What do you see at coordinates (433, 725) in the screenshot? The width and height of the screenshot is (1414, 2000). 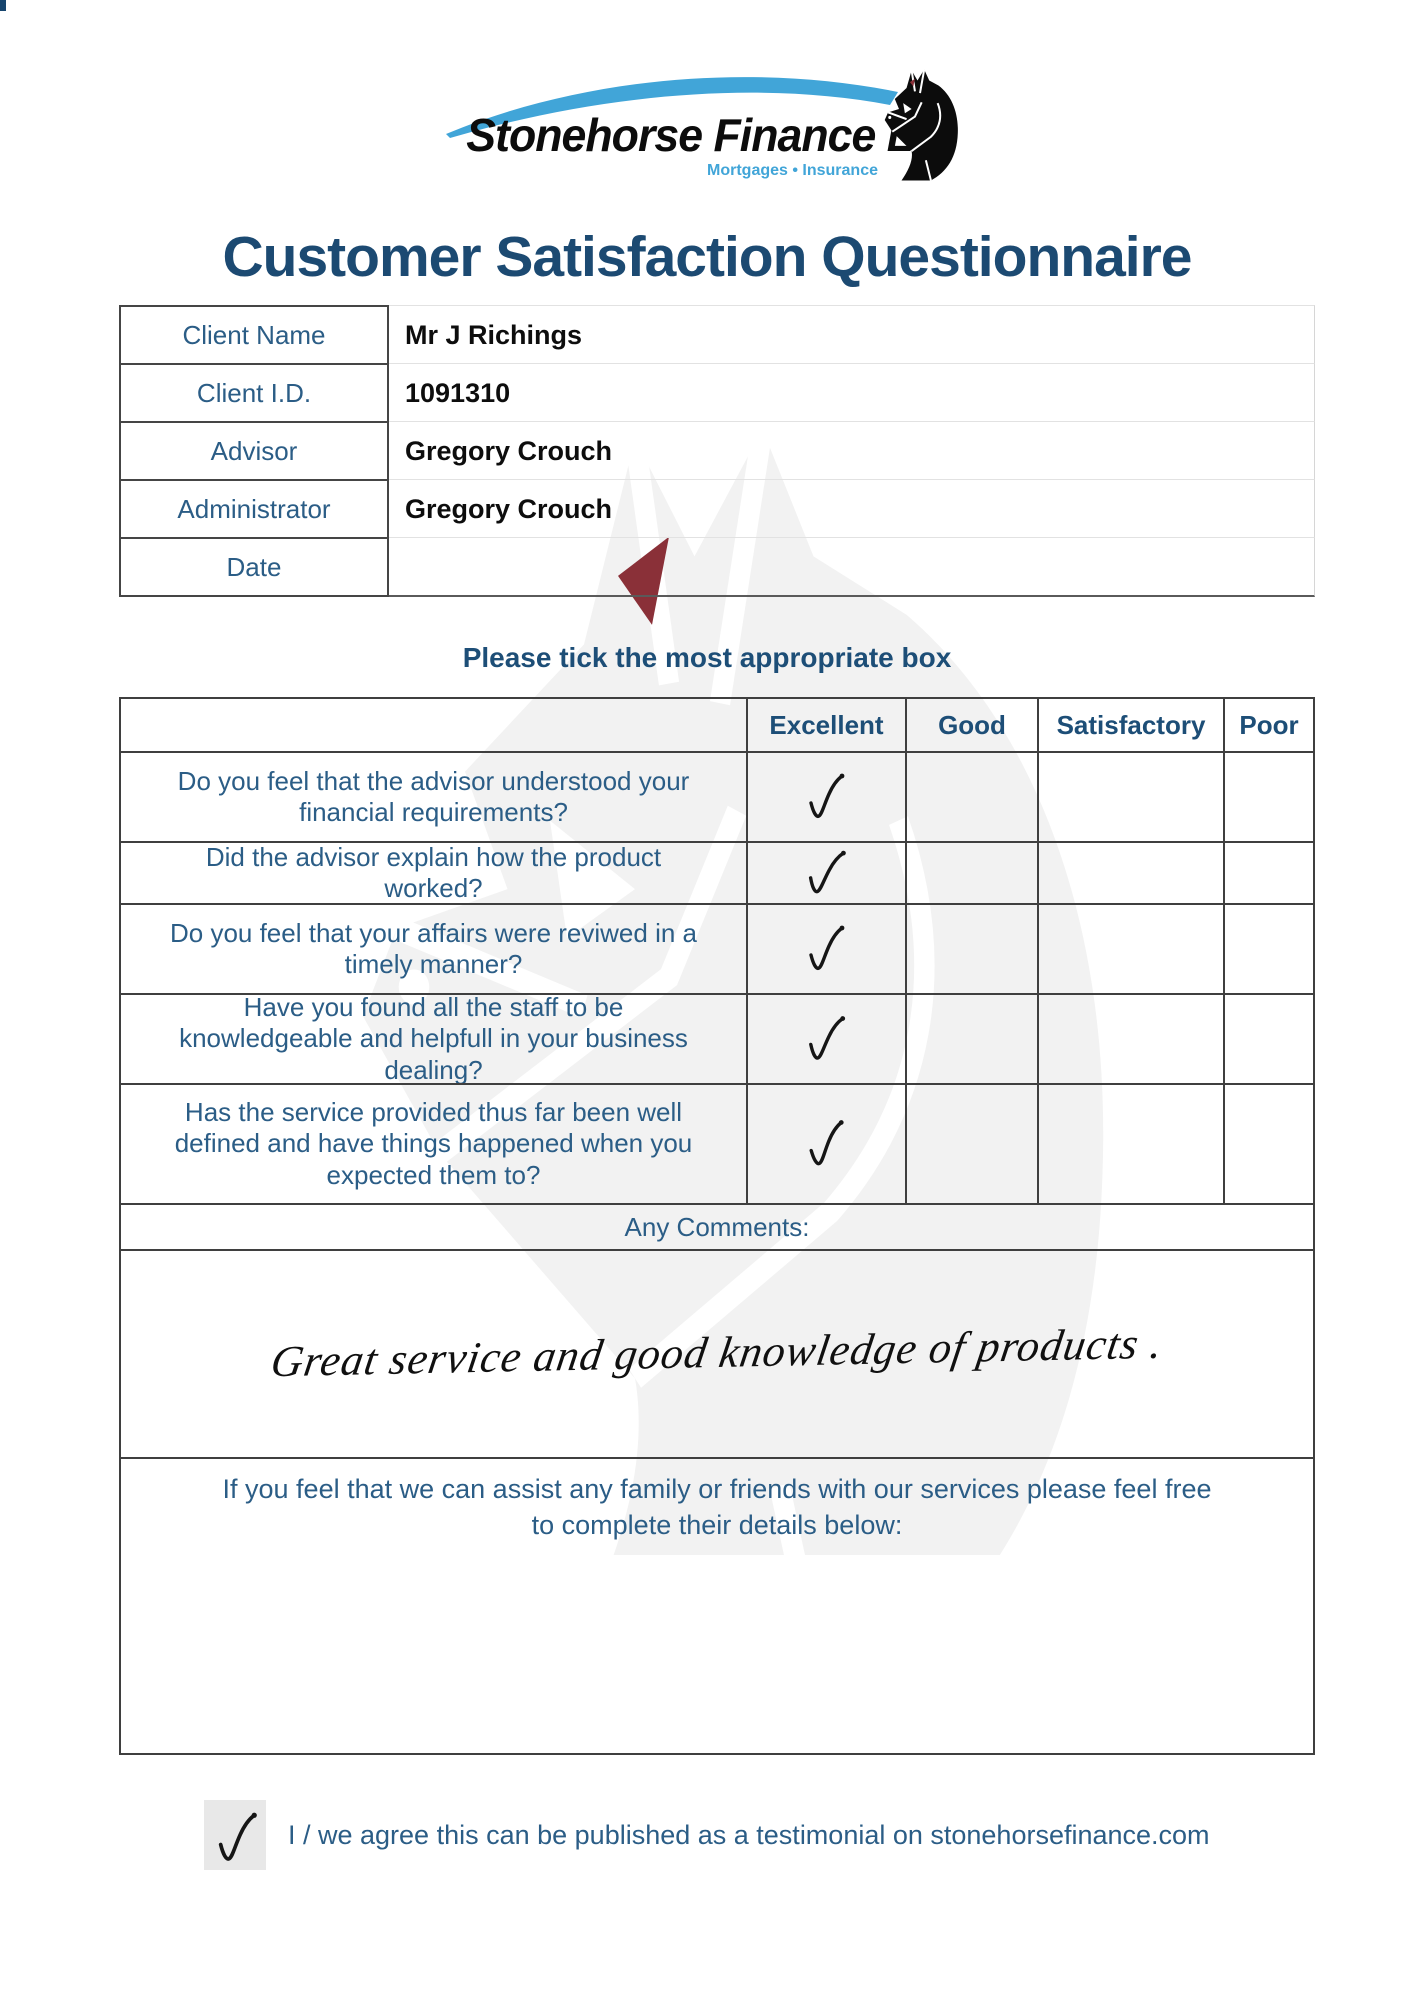 I see `survey-corner-cell` at bounding box center [433, 725].